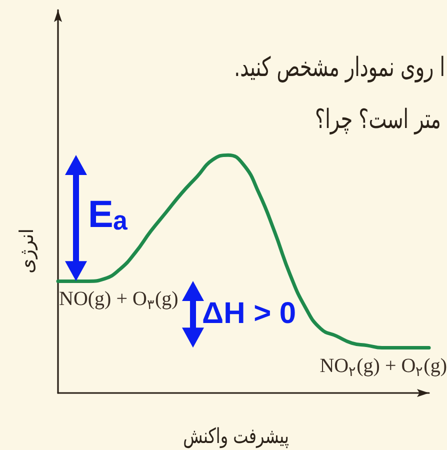  I want to click on x-axis-title: پیشرفت واکنش, so click(236, 436).